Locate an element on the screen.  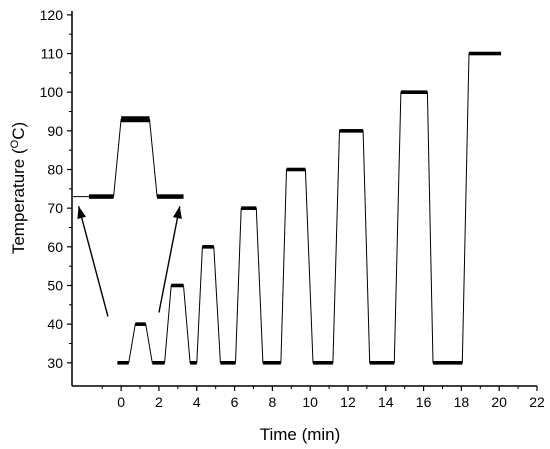
y-axis-label: Temperature (OC) is located at coordinates (18, 188).